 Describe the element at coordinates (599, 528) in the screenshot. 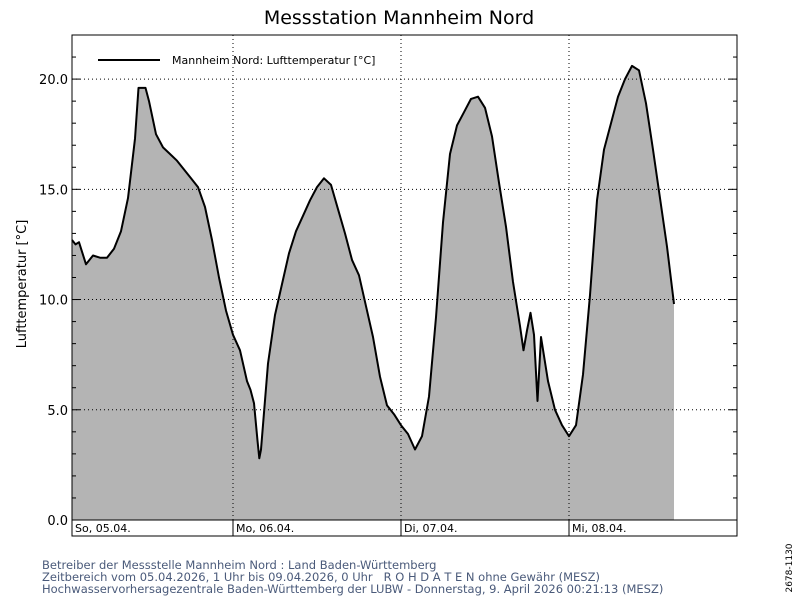

I see `day-label: Mi, 08.04.` at that location.